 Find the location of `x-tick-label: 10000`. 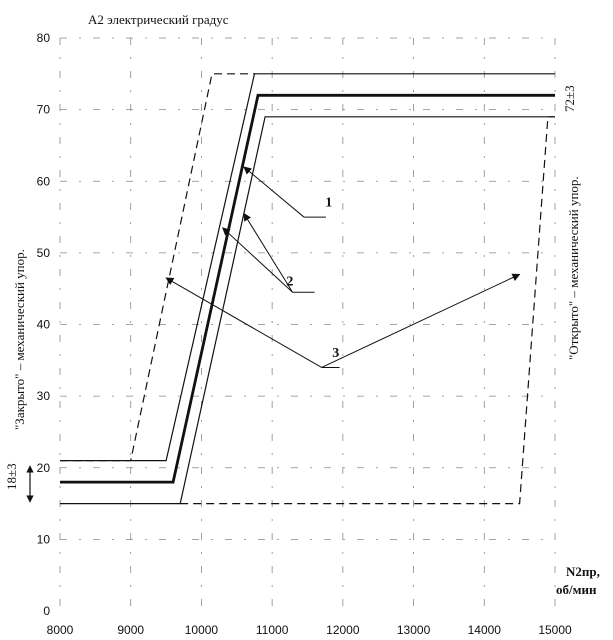

x-tick-label: 10000 is located at coordinates (202, 630).